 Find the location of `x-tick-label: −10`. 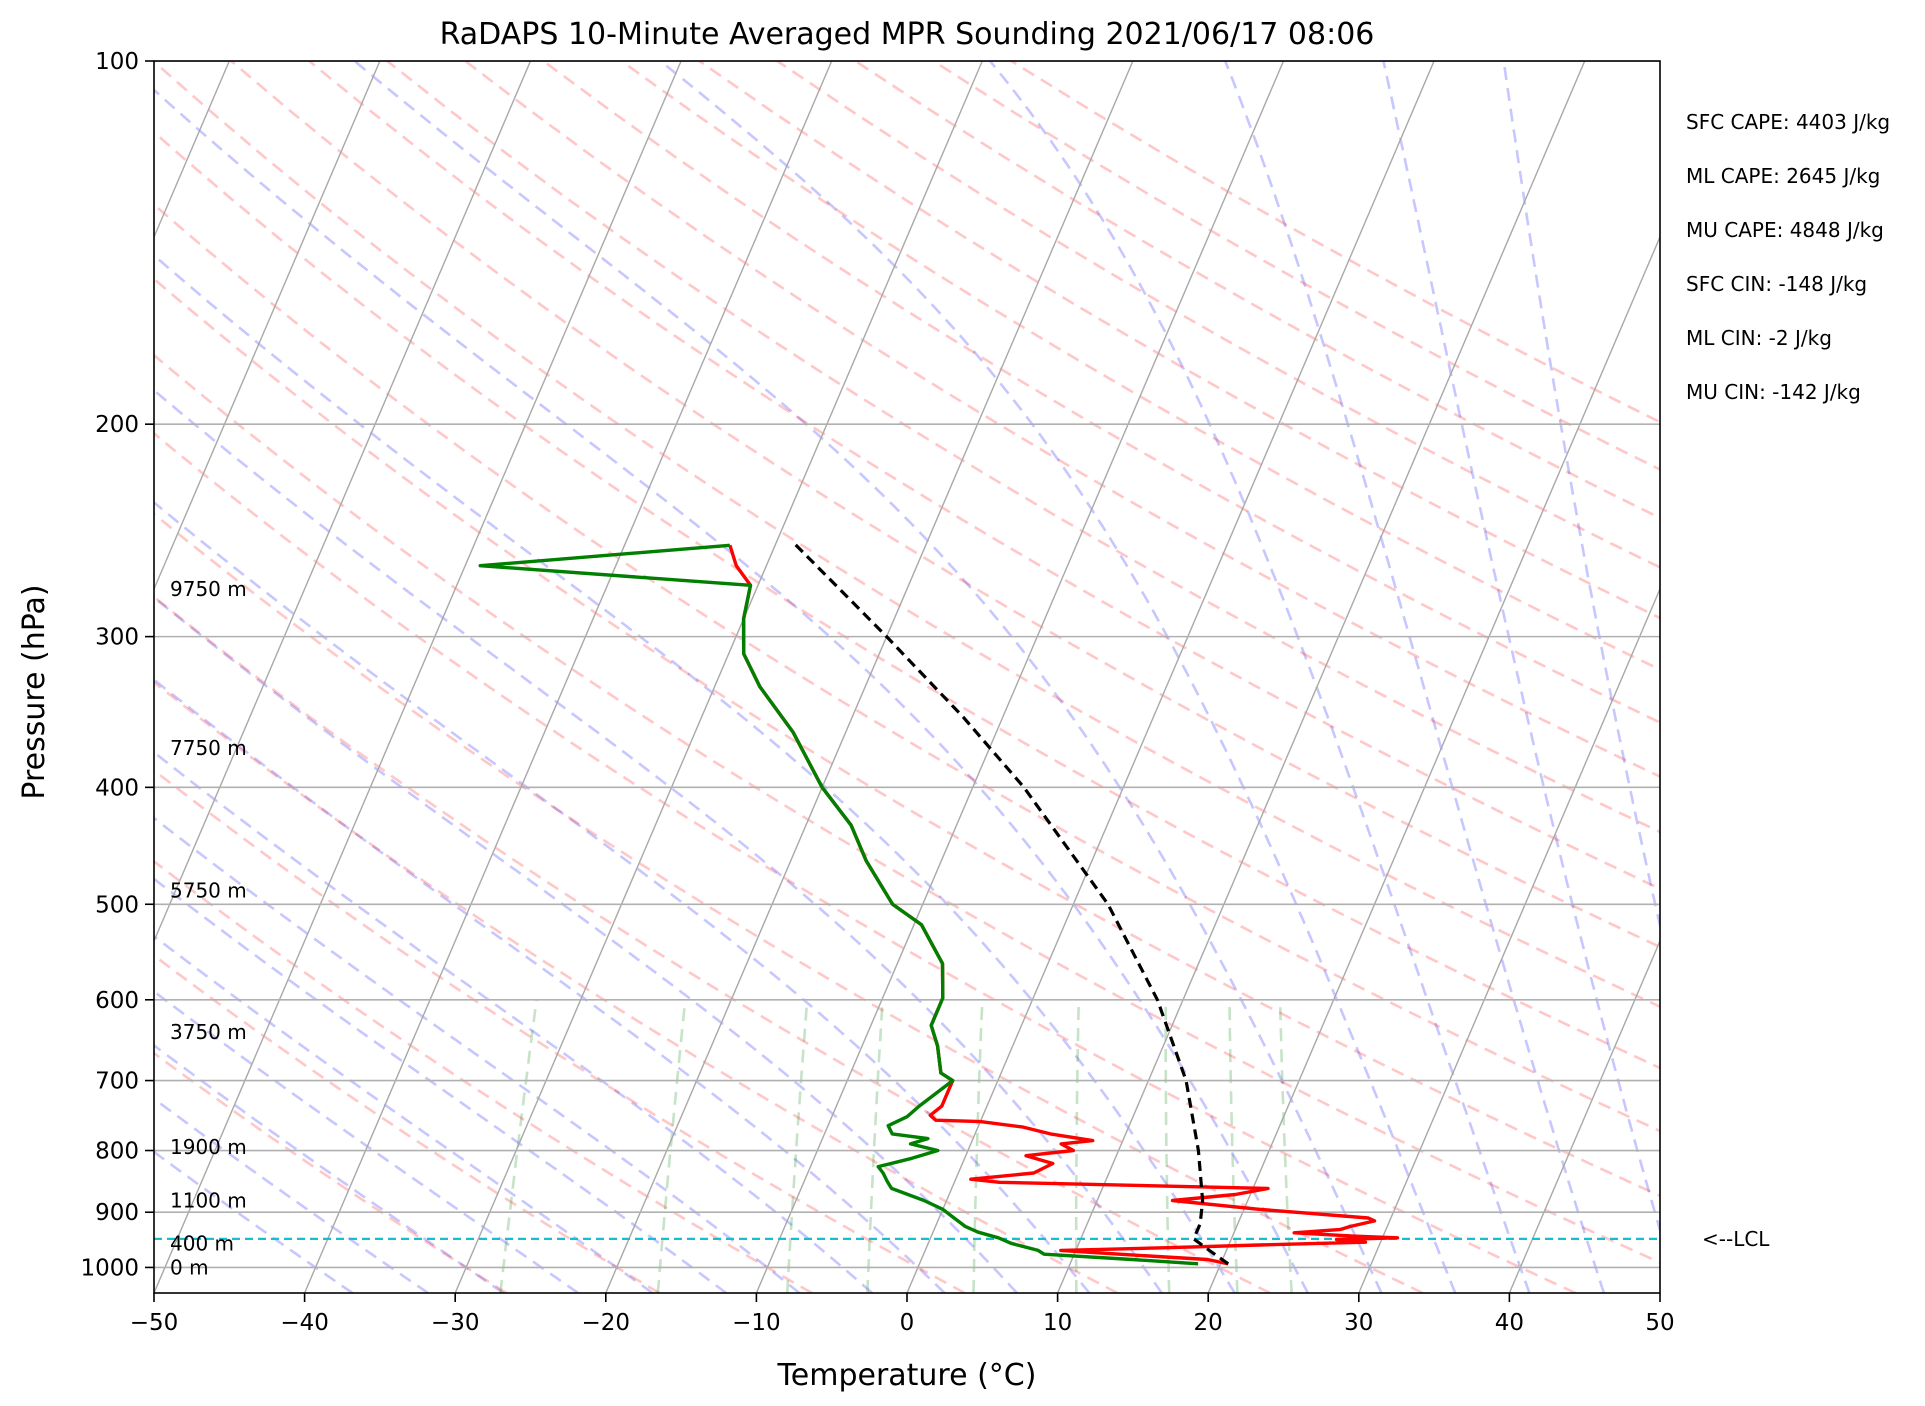

x-tick-label: −10 is located at coordinates (756, 1323).